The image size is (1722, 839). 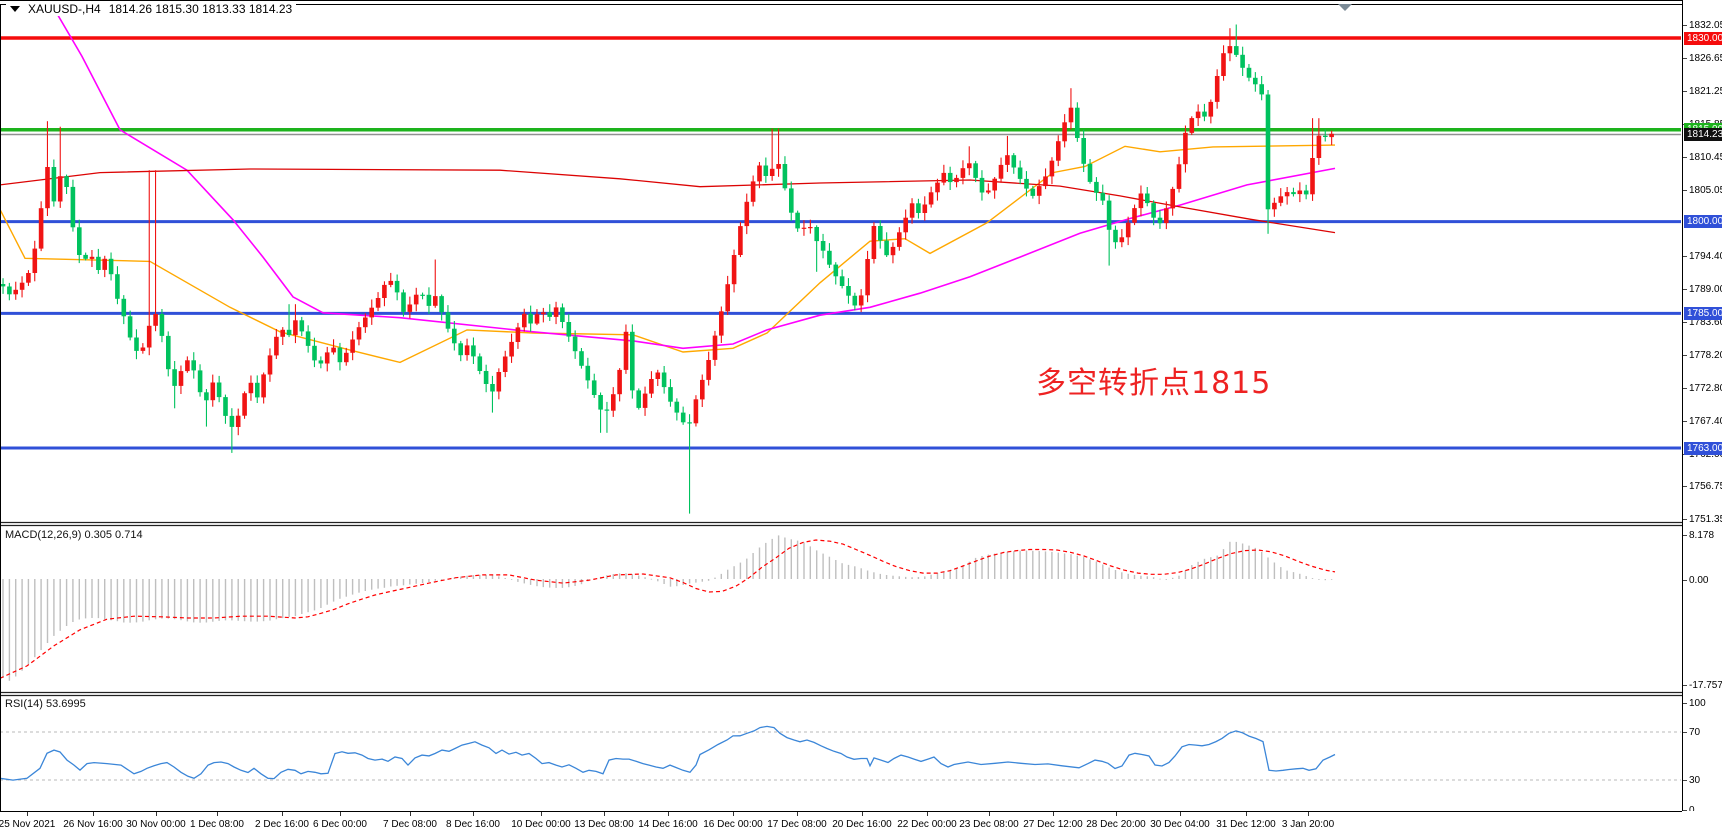 What do you see at coordinates (282, 824) in the screenshot?
I see `date-label: 2 Dec 16:00` at bounding box center [282, 824].